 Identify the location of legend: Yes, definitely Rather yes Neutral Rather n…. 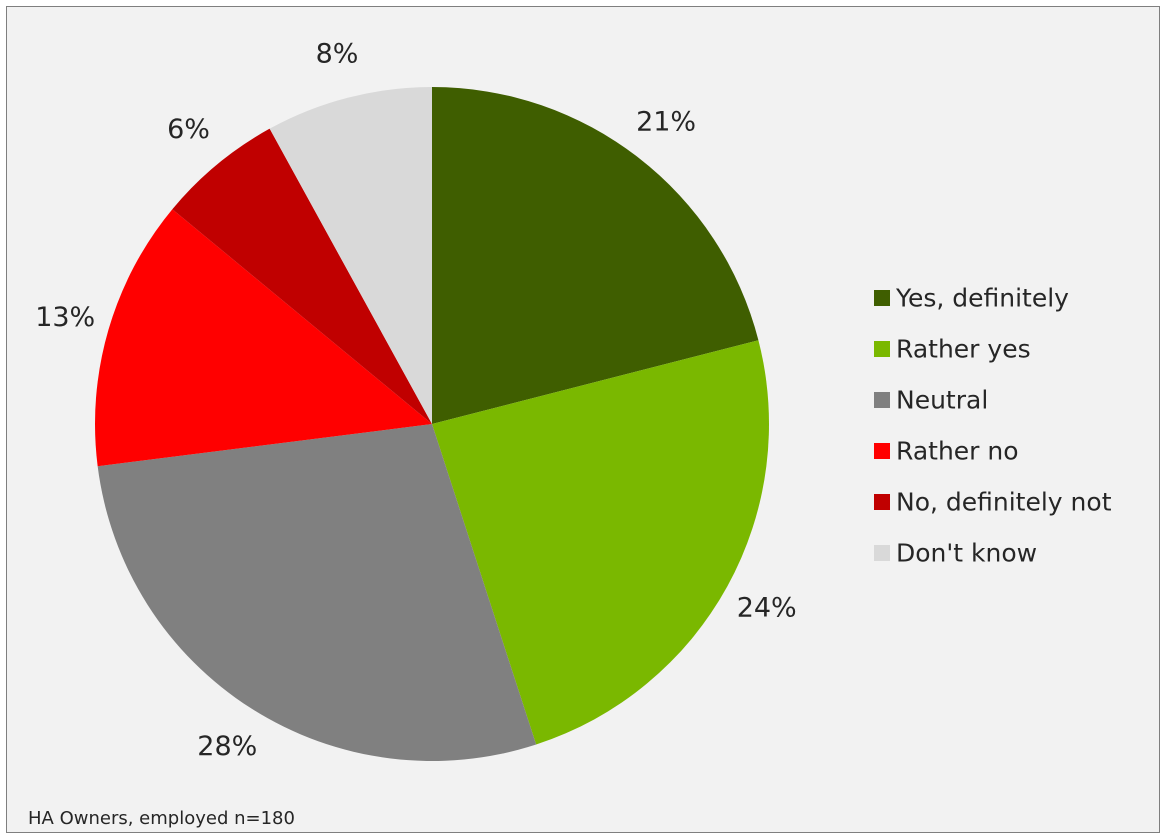
(993, 426).